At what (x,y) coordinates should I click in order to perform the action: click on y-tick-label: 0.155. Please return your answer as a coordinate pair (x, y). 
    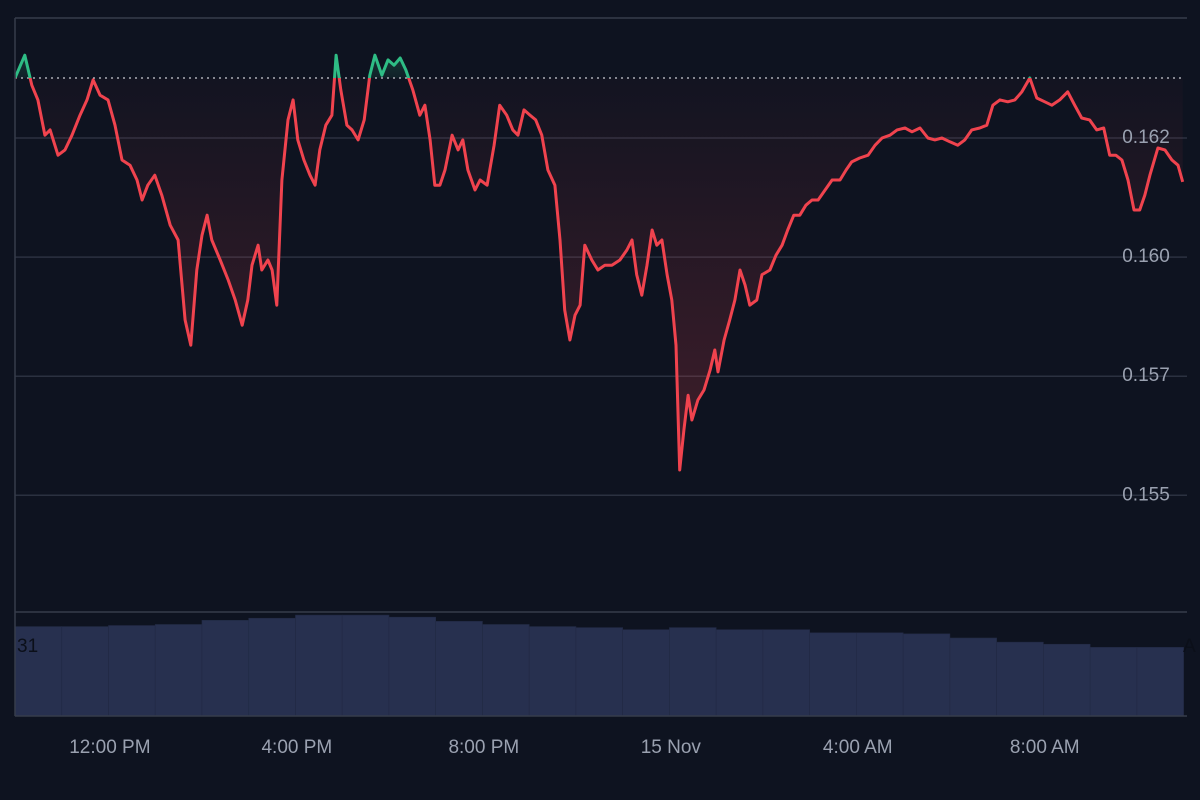
    Looking at the image, I should click on (1146, 494).